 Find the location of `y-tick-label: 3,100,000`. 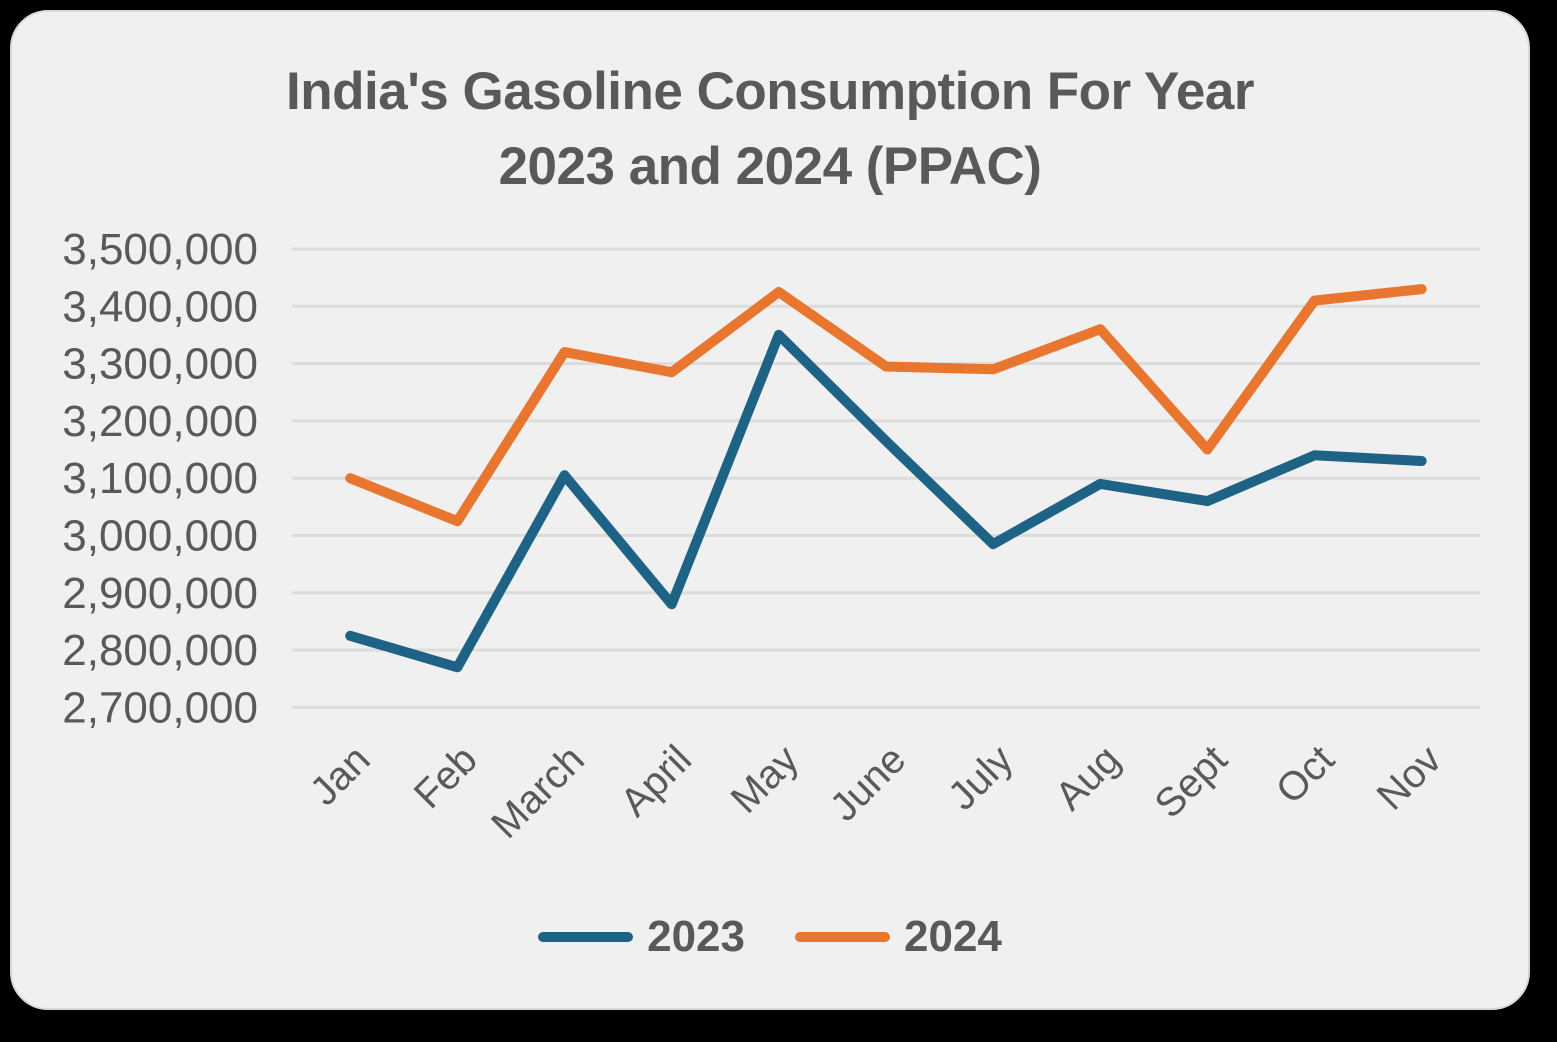

y-tick-label: 3,100,000 is located at coordinates (160, 478).